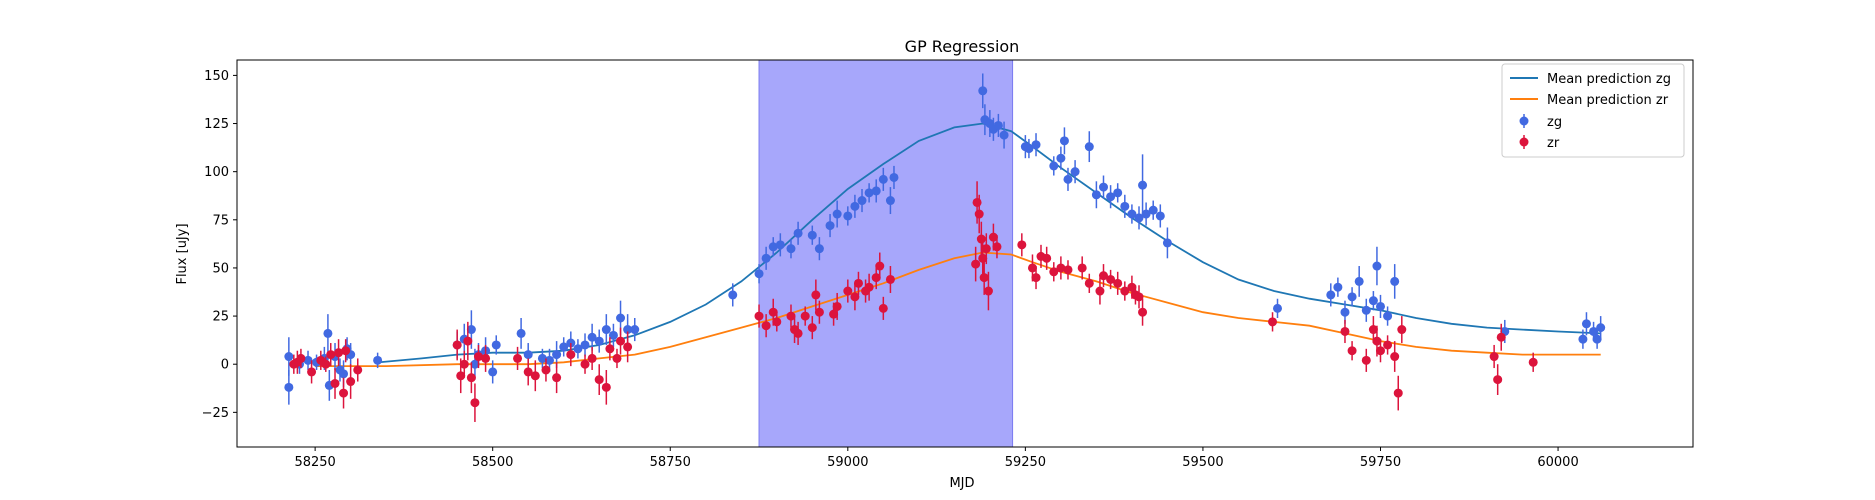 The width and height of the screenshot is (1875, 500). Describe the element at coordinates (215, 413) in the screenshot. I see `y-tick-label: −25` at that location.